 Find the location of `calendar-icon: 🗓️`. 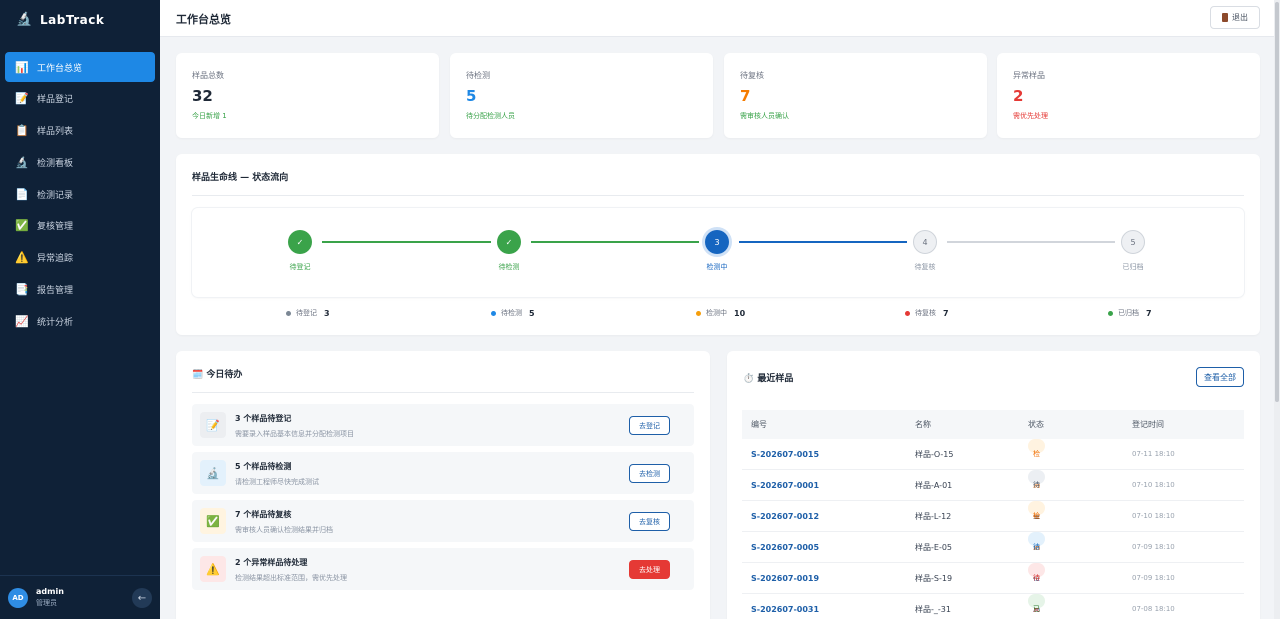

calendar-icon: 🗓️ is located at coordinates (198, 375).